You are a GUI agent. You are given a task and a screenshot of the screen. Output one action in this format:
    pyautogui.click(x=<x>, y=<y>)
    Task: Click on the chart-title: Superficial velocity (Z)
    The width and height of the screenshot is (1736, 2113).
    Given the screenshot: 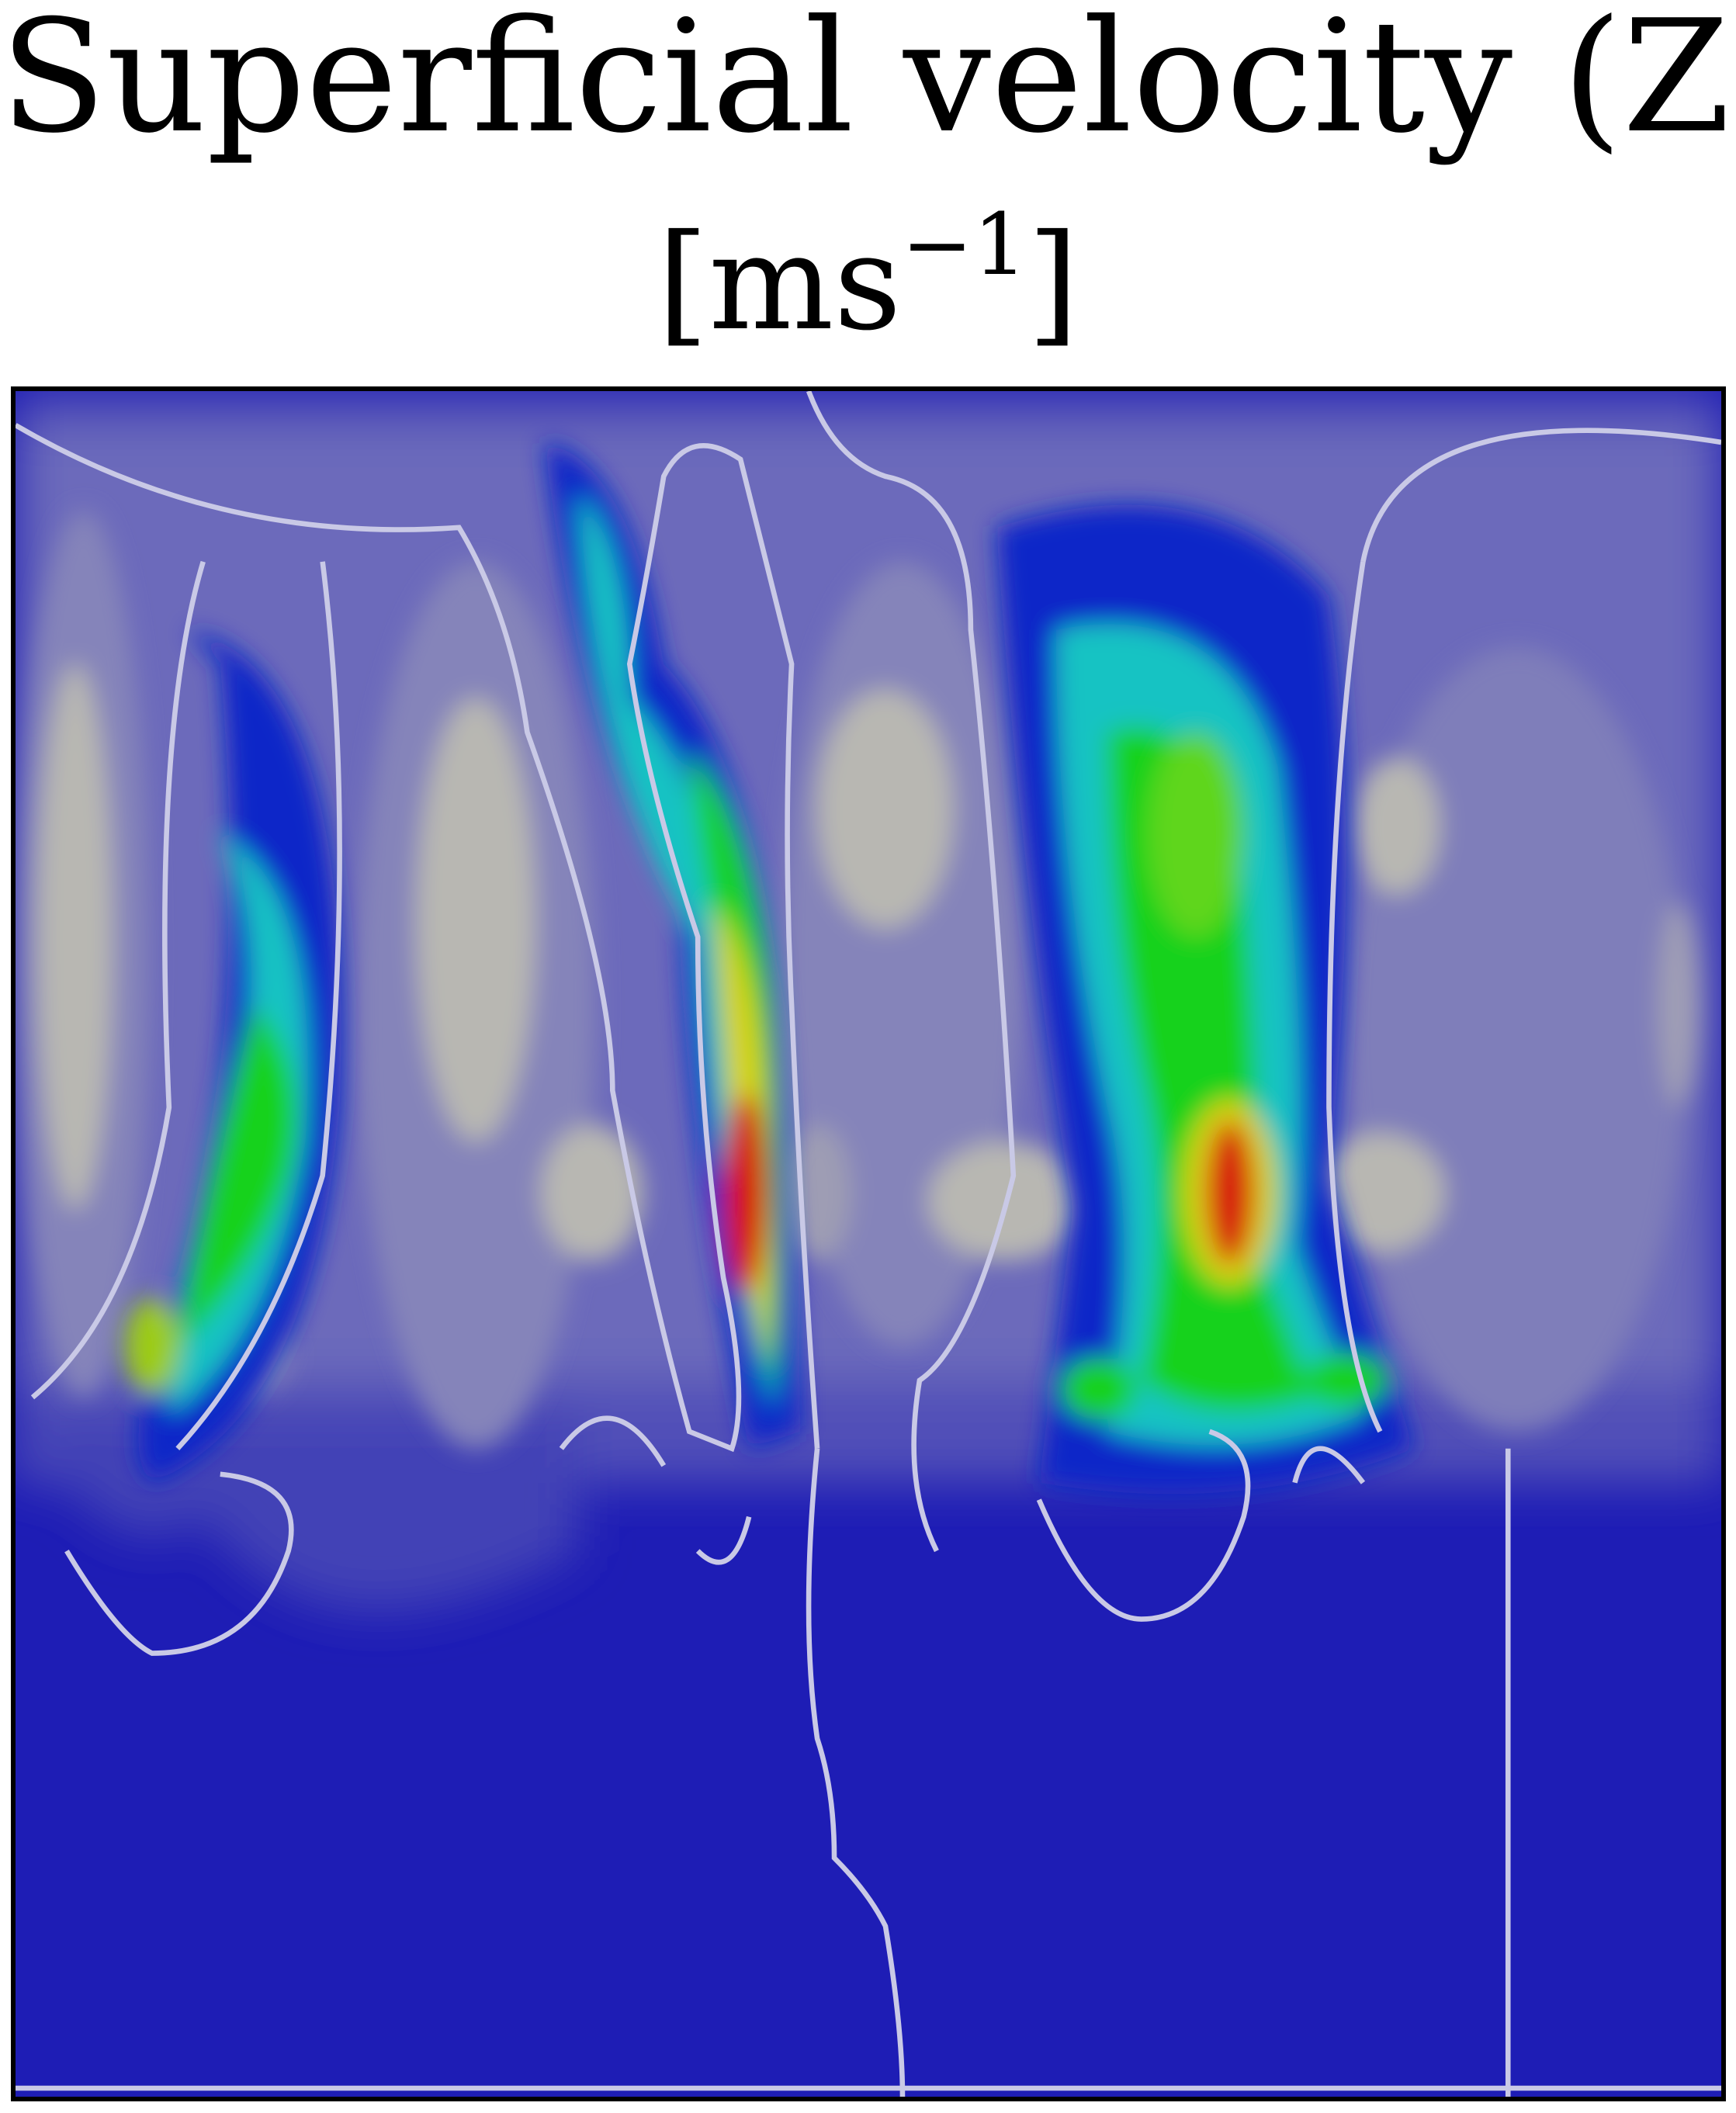 What is the action you would take?
    pyautogui.click(x=868, y=84)
    